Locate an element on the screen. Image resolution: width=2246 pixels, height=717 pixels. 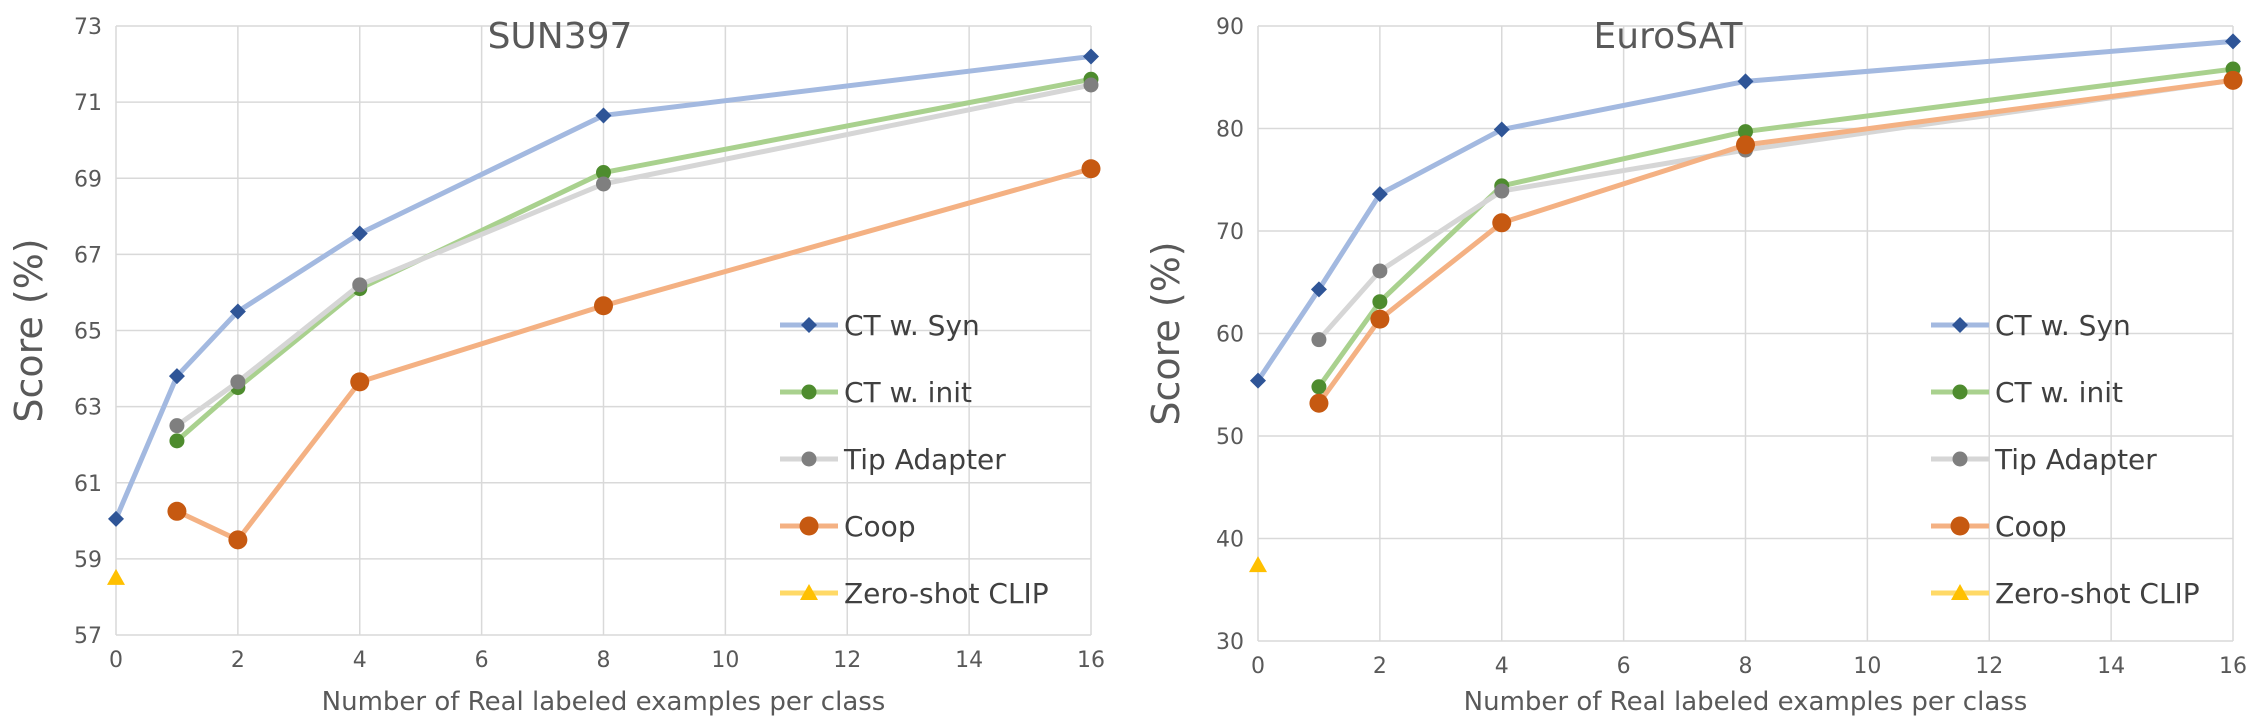
chart-title: EuroSAT is located at coordinates (1669, 36).